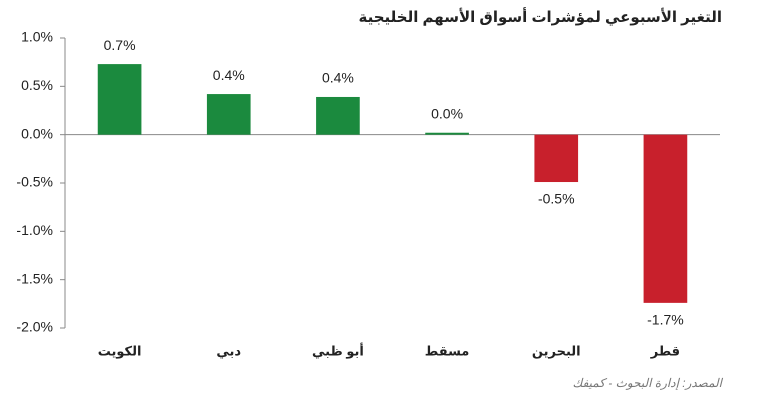 The height and width of the screenshot is (414, 770). Describe the element at coordinates (34, 327) in the screenshot. I see `y-tick-label: -2.0%` at that location.